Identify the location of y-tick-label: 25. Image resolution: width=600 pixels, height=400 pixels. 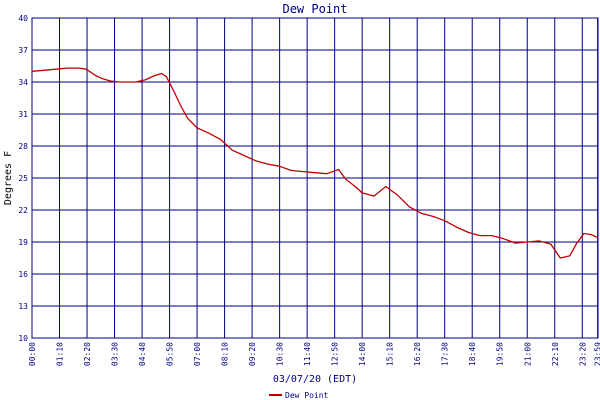
(23, 178).